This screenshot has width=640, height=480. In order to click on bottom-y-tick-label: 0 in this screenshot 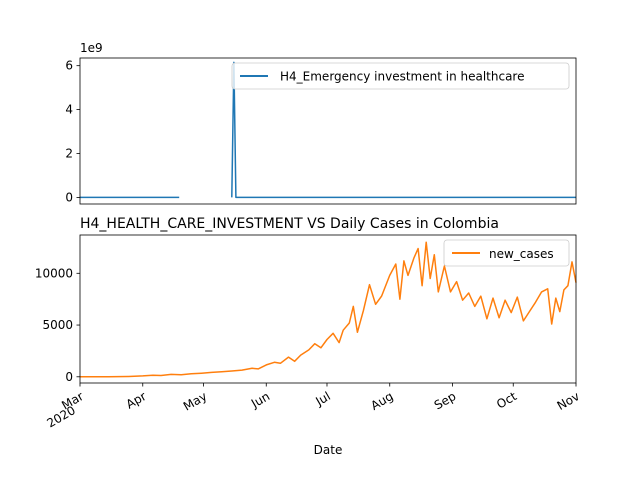, I will do `click(69, 377)`.